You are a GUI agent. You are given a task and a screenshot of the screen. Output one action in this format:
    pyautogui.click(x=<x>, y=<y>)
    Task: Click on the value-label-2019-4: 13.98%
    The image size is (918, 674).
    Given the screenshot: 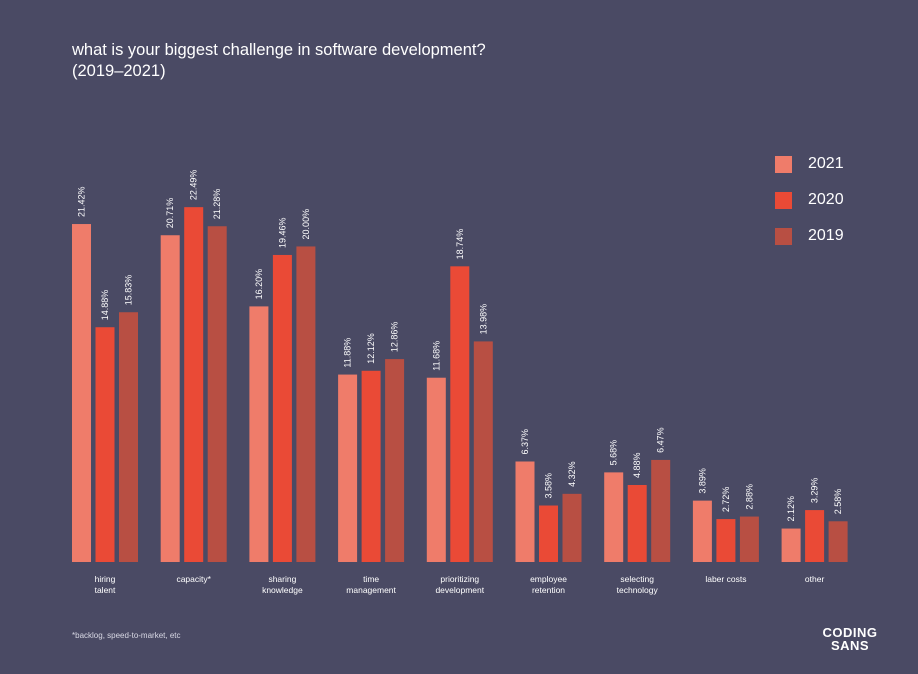 What is the action you would take?
    pyautogui.click(x=483, y=319)
    